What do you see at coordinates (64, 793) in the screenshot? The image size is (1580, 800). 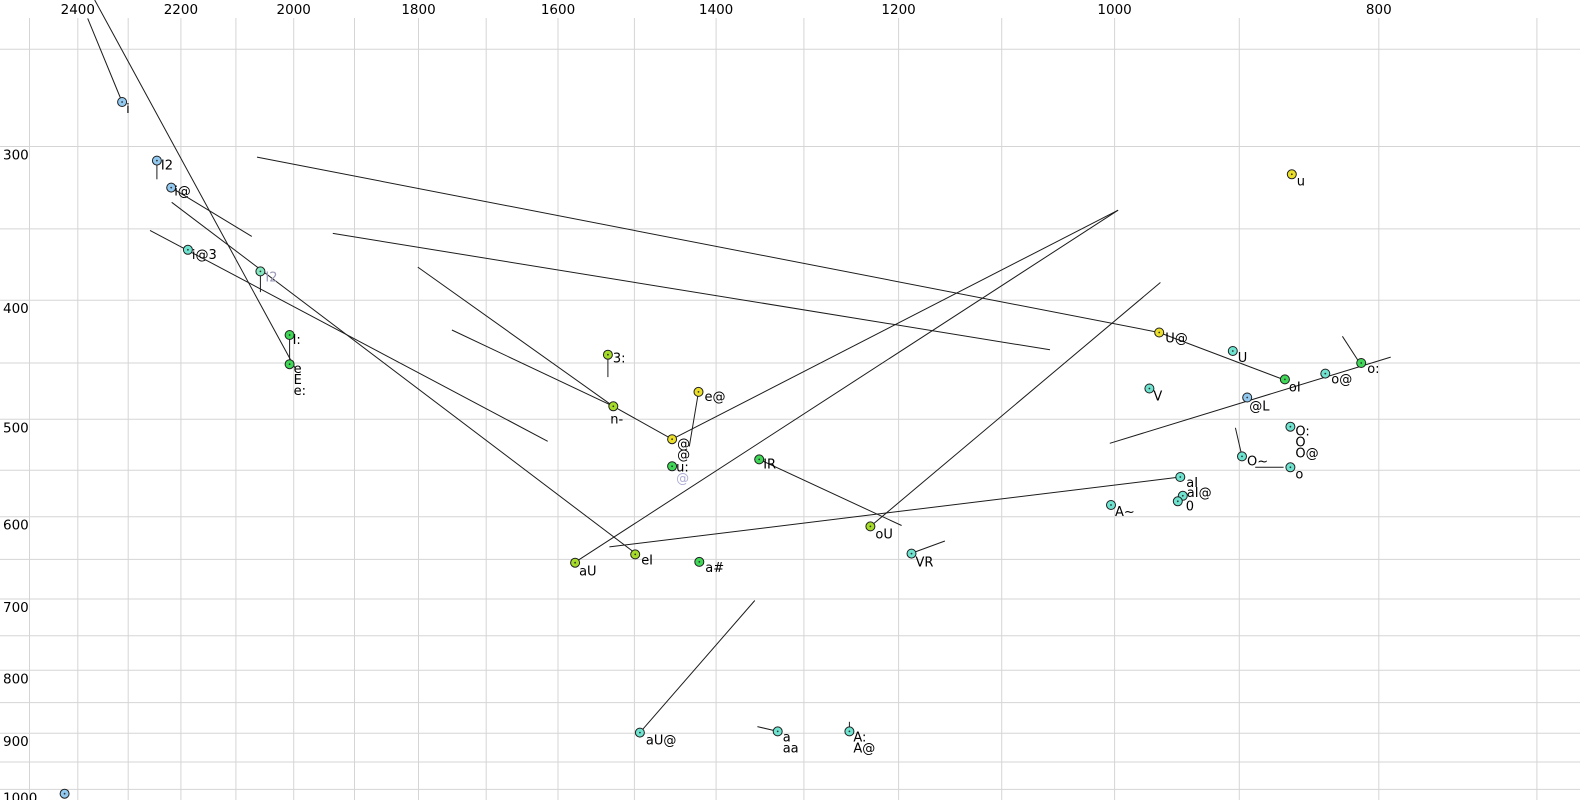 I see `data-point-clipped-center-dot` at bounding box center [64, 793].